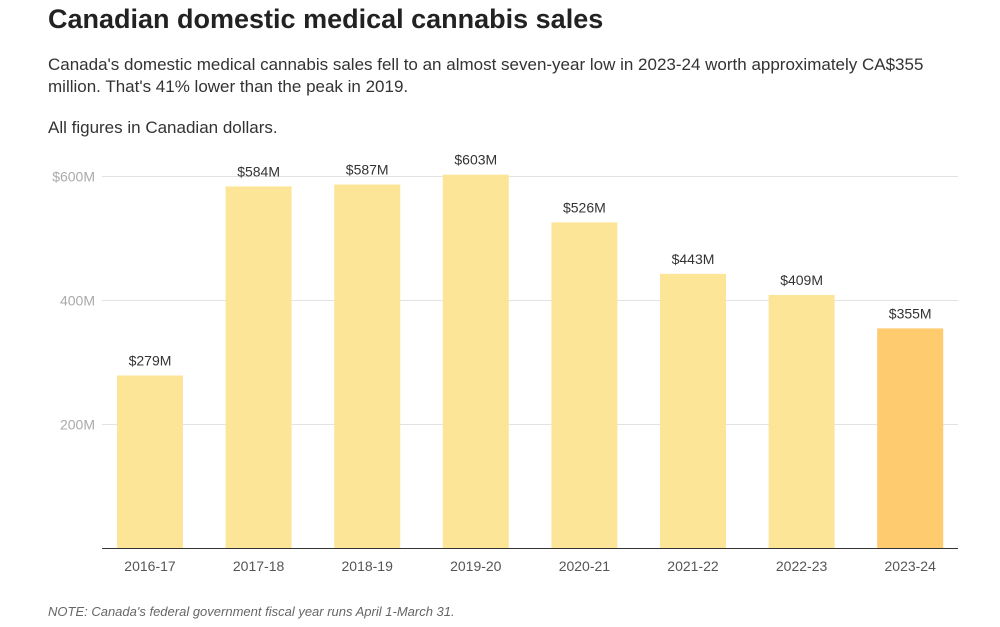 The width and height of the screenshot is (1000, 627). What do you see at coordinates (910, 313) in the screenshot?
I see `data-label: $355M` at bounding box center [910, 313].